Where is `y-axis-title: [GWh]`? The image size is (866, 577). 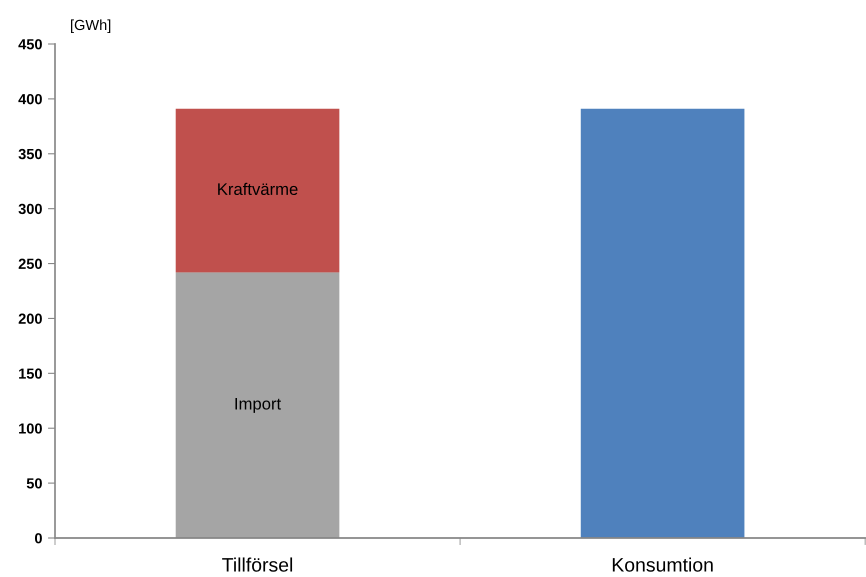 y-axis-title: [GWh] is located at coordinates (90, 26).